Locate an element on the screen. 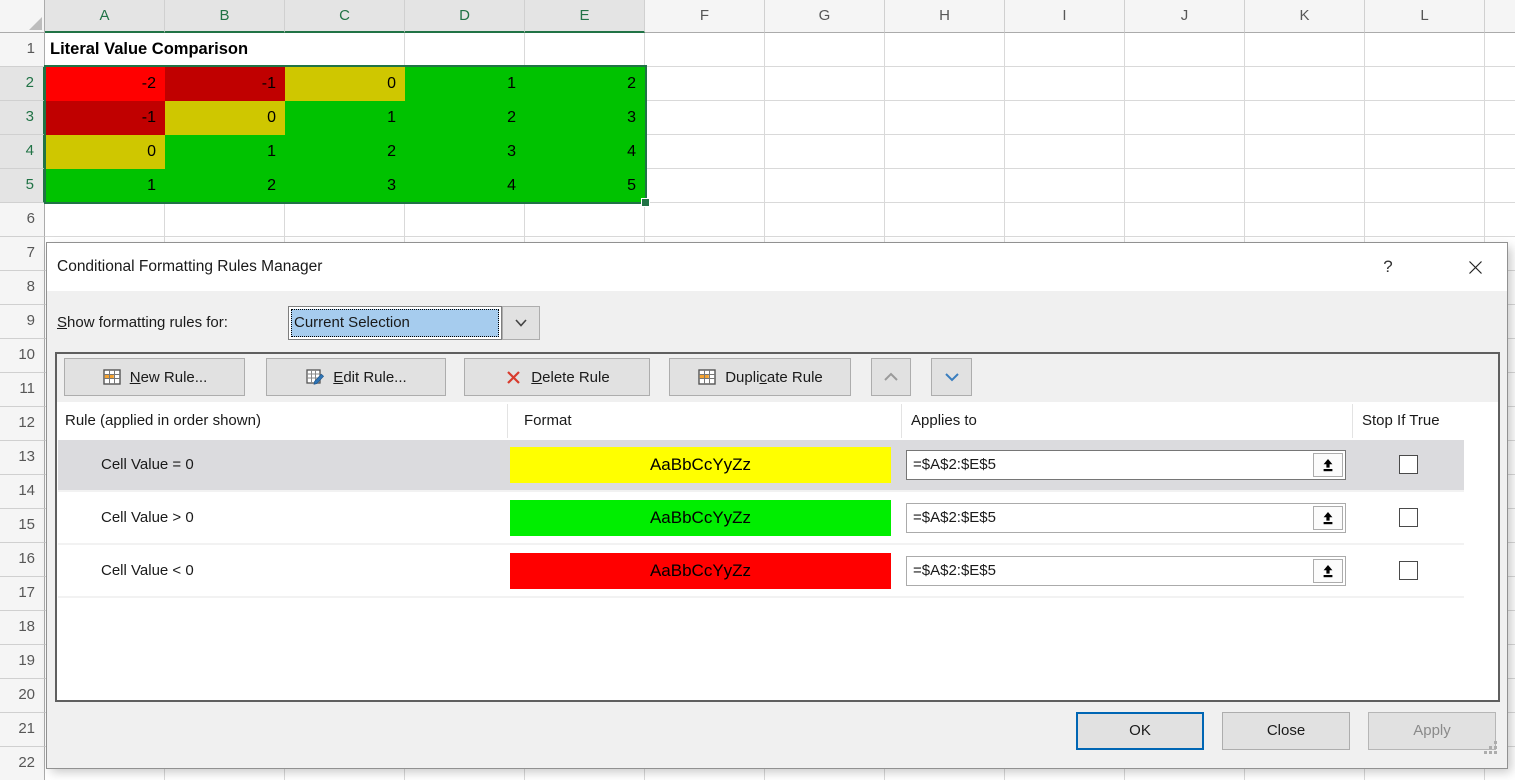  rule-row: Cell Value = 0 AaBbCcYyZz =$A$2:$E$5 is located at coordinates (761, 465).